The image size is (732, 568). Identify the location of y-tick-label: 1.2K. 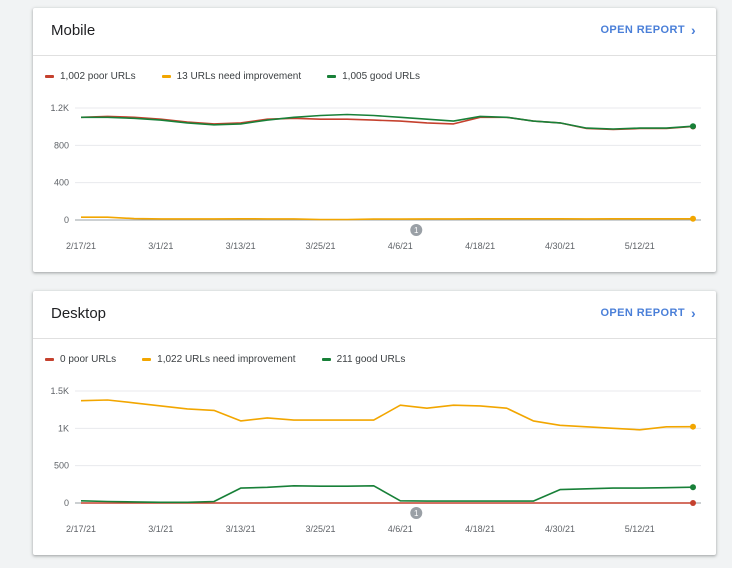
(59, 108).